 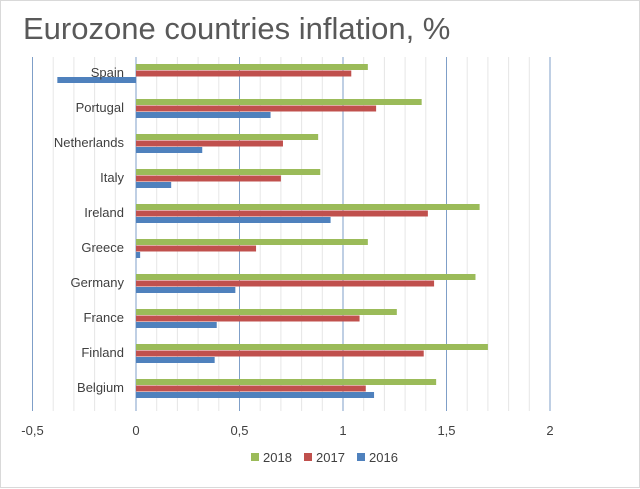 What do you see at coordinates (227, 137) in the screenshot?
I see `bar-2018-netherlands` at bounding box center [227, 137].